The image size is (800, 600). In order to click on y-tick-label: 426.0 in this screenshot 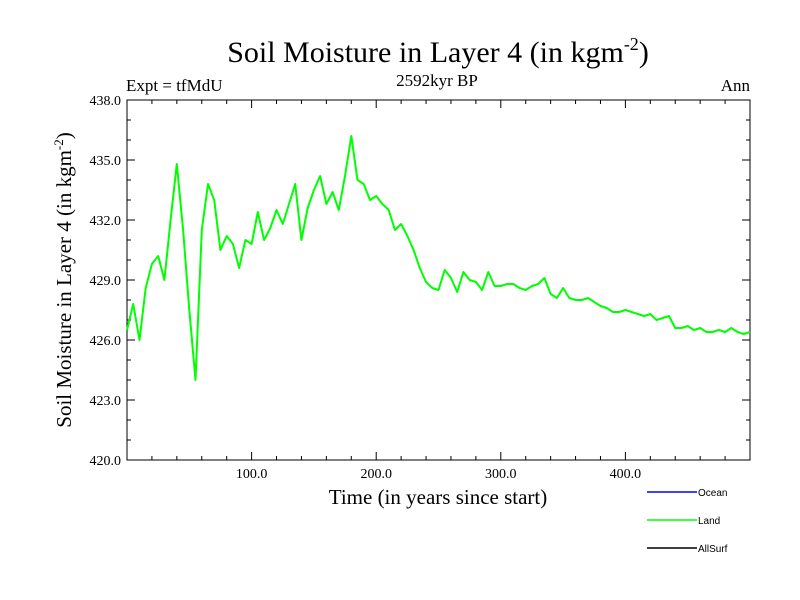, I will do `click(106, 341)`.